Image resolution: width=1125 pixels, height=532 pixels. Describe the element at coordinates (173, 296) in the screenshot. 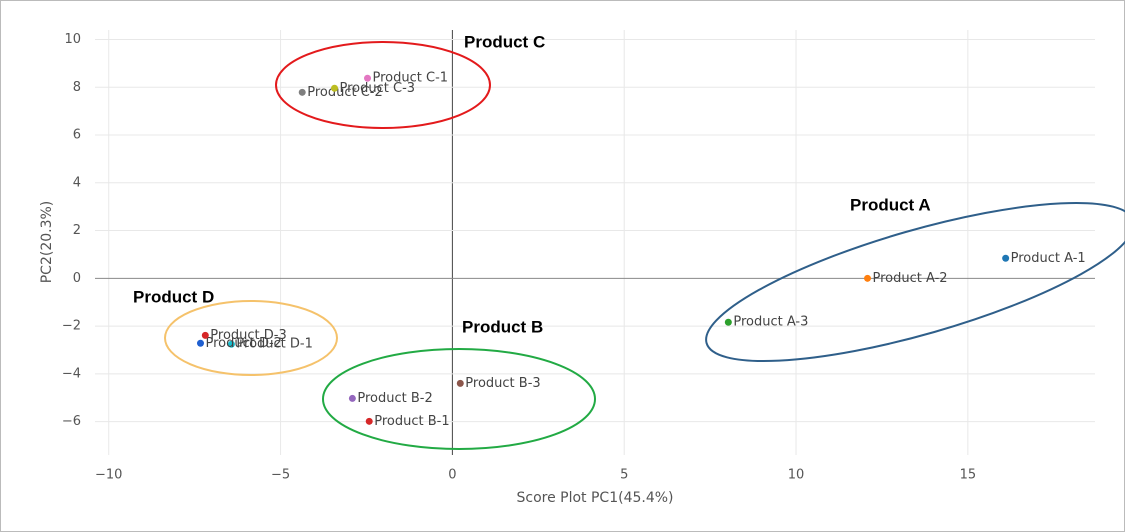

I see `group-label: Product D` at that location.